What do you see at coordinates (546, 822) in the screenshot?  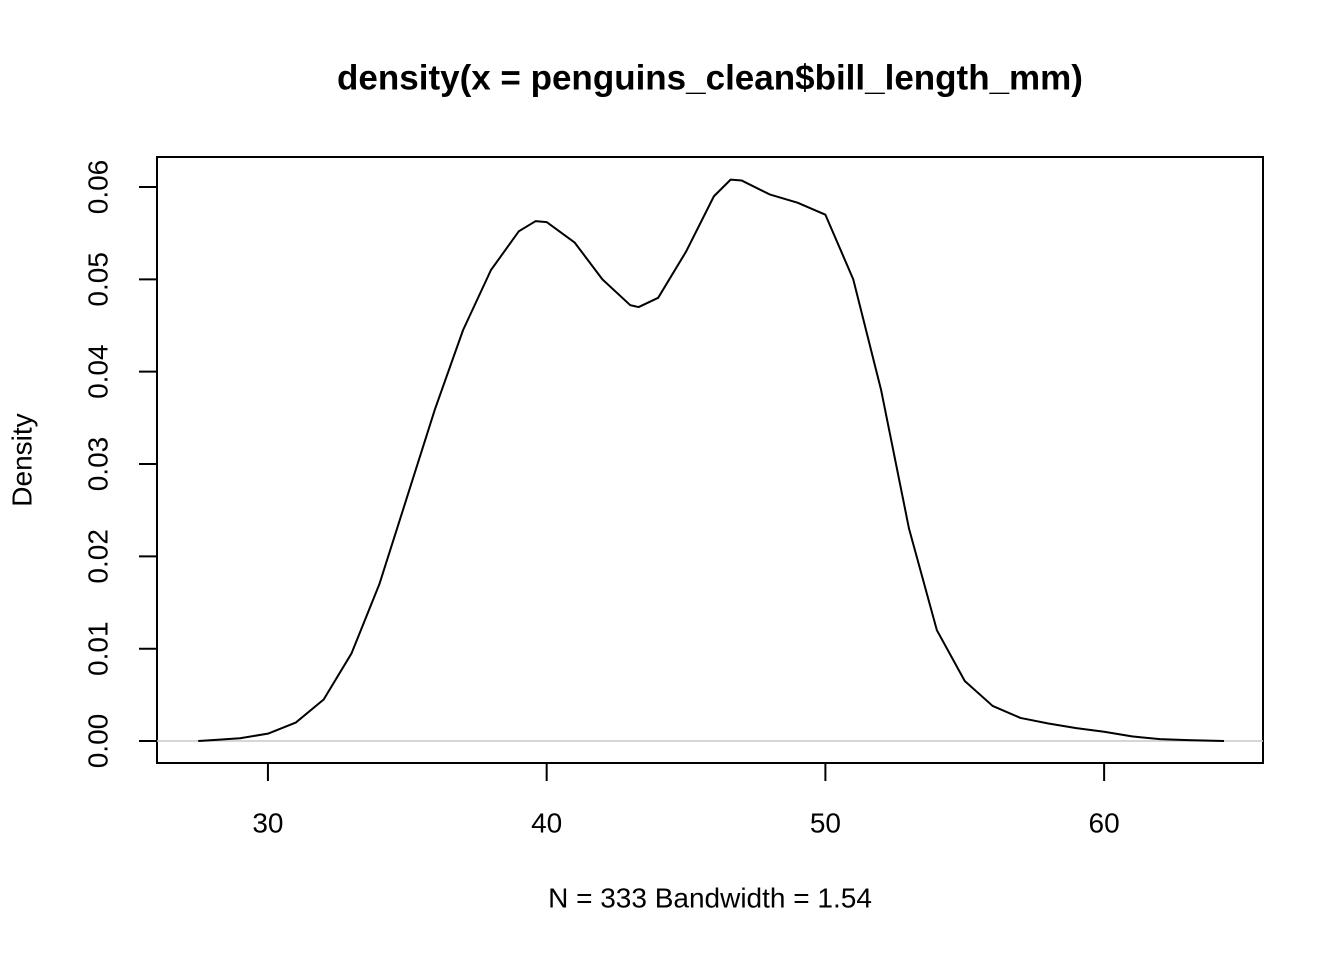 I see `x-tick-label: 40` at bounding box center [546, 822].